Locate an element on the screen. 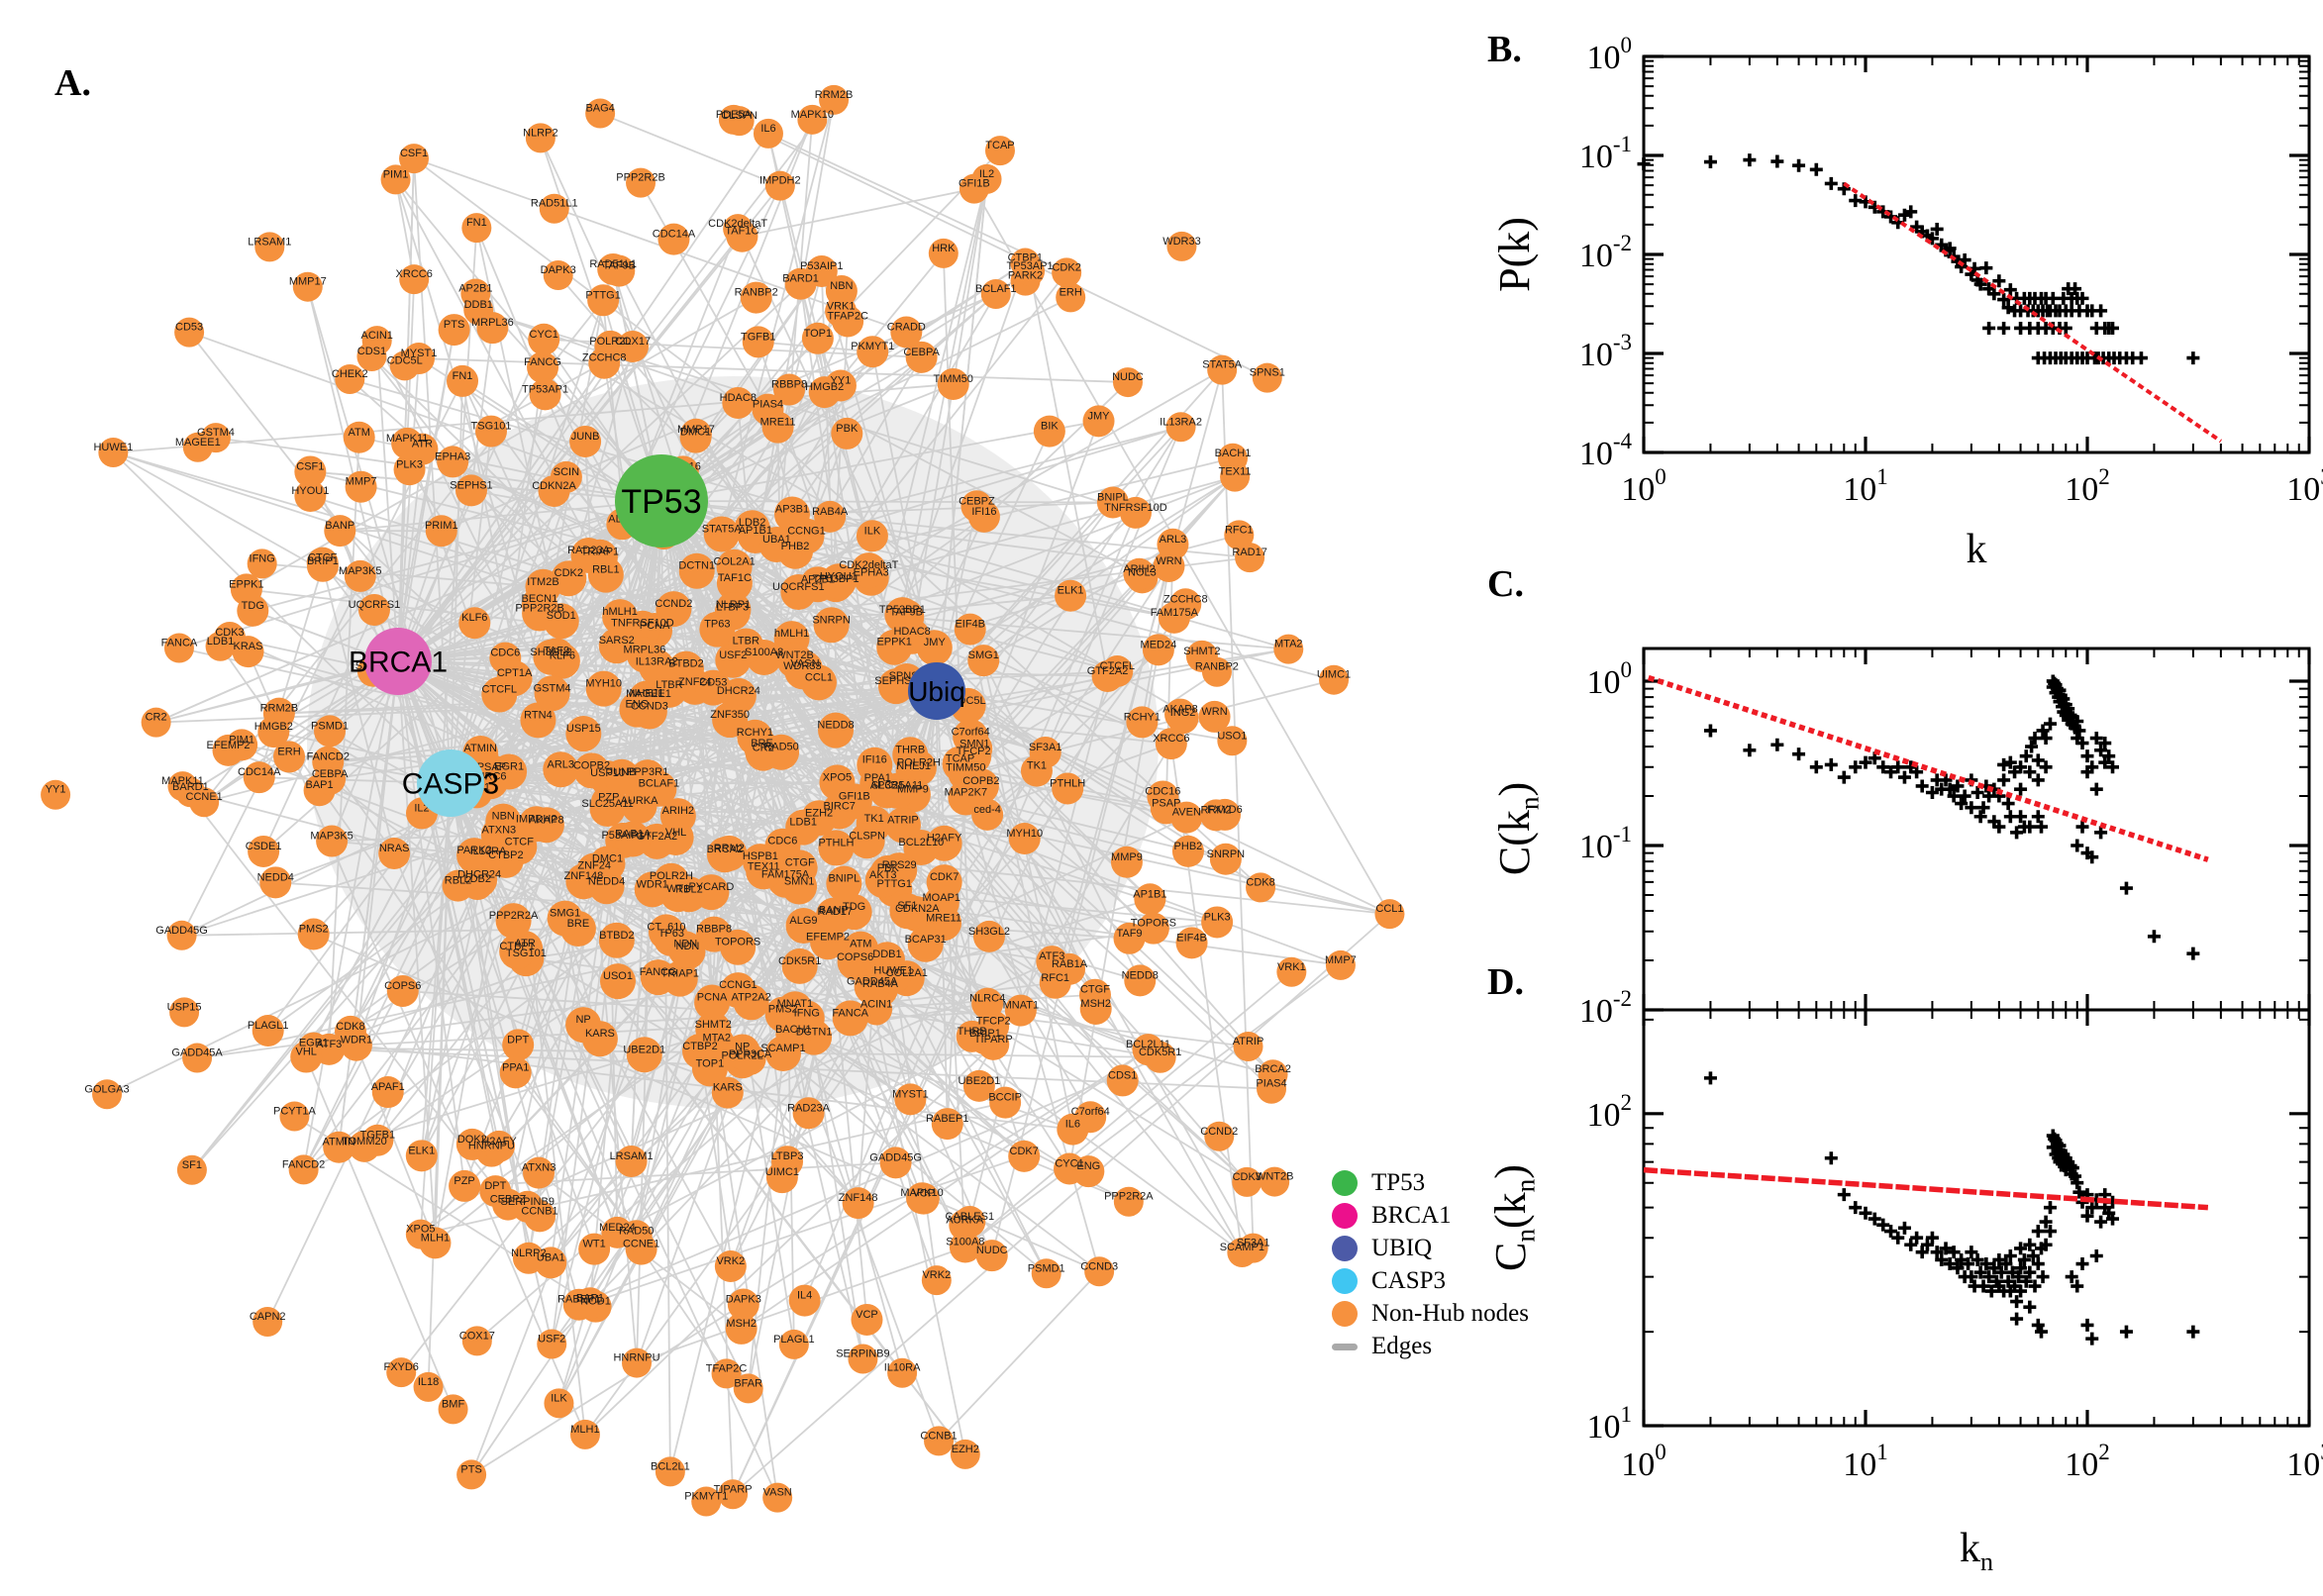 The height and width of the screenshot is (1596, 2323). svg-text: COPS6 is located at coordinates (403, 986).